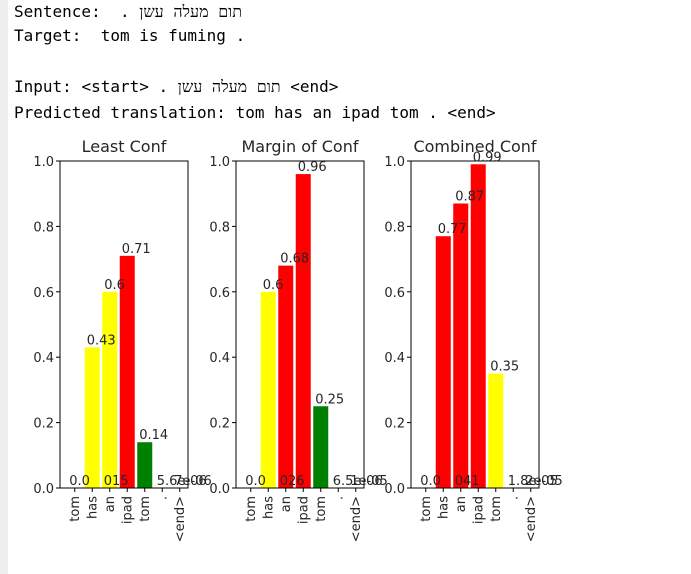  Describe the element at coordinates (467, 481) in the screenshot. I see `data-label-overlap: 041` at that location.